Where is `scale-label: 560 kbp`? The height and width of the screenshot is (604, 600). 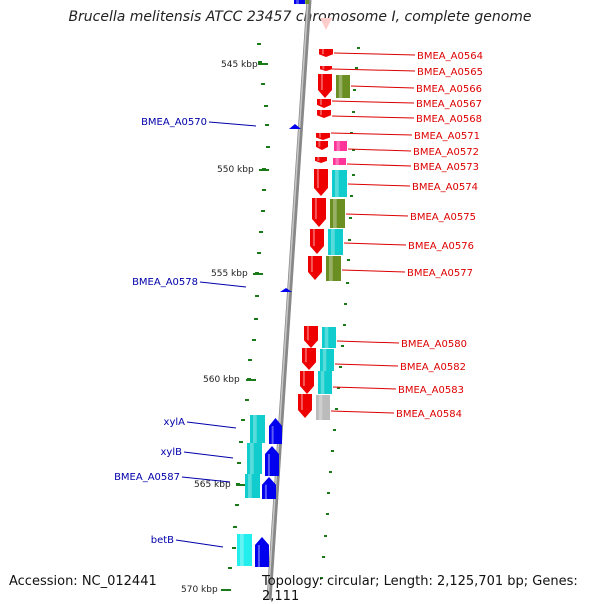 scale-label: 560 kbp is located at coordinates (221, 380).